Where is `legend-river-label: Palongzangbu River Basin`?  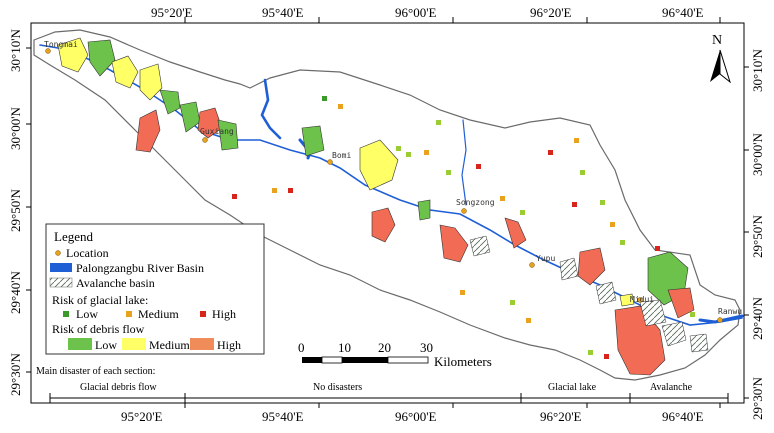 legend-river-label: Palongzangbu River Basin is located at coordinates (140, 268).